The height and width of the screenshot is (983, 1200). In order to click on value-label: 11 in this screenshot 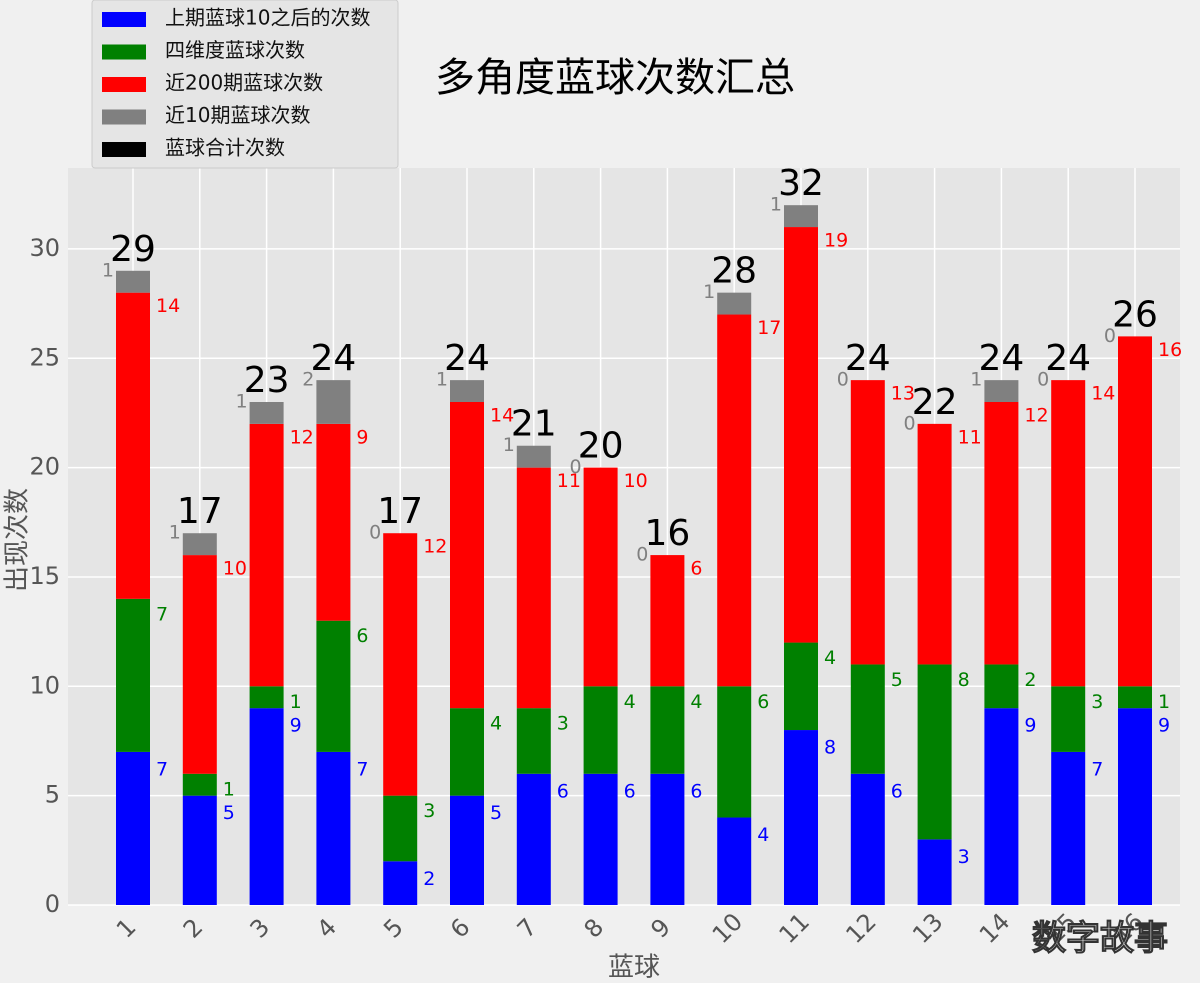, I will do `click(970, 437)`.